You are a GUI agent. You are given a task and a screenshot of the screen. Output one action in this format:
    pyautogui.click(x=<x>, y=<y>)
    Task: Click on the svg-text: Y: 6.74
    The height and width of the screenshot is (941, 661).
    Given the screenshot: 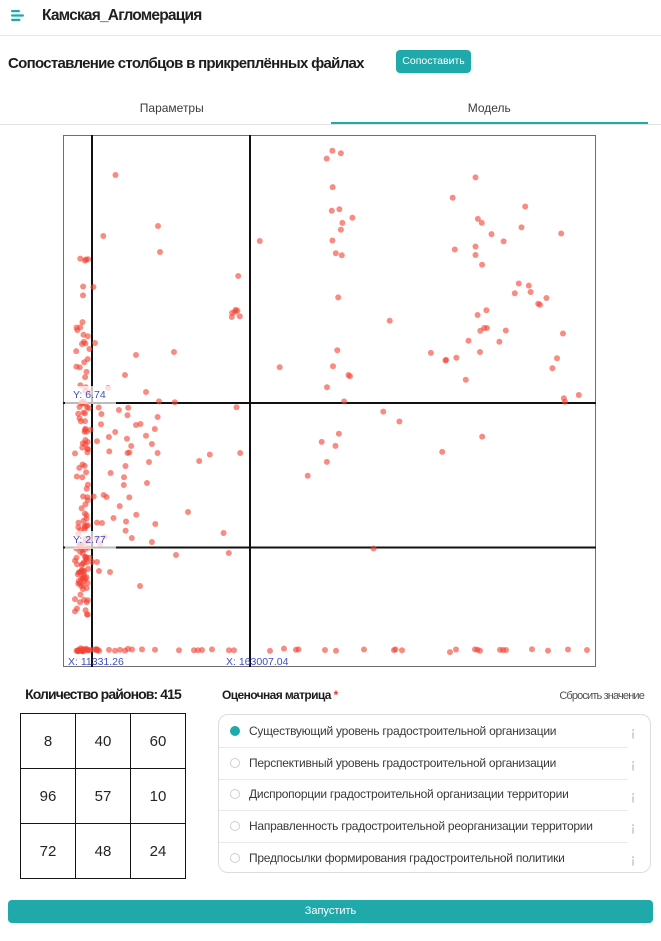 What is the action you would take?
    pyautogui.click(x=89, y=395)
    